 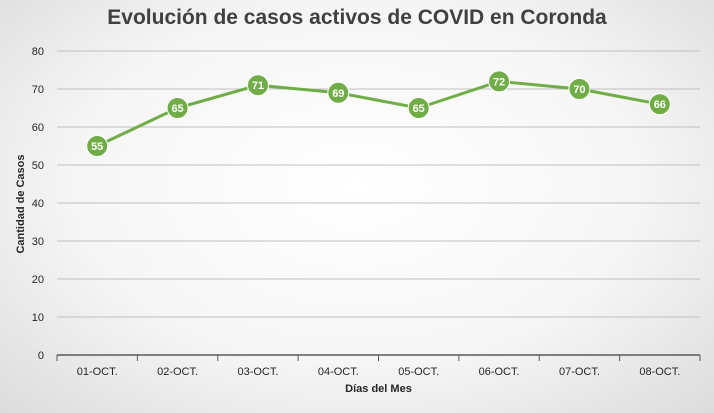 I want to click on x-tick-label: 08-OCT., so click(x=659, y=372).